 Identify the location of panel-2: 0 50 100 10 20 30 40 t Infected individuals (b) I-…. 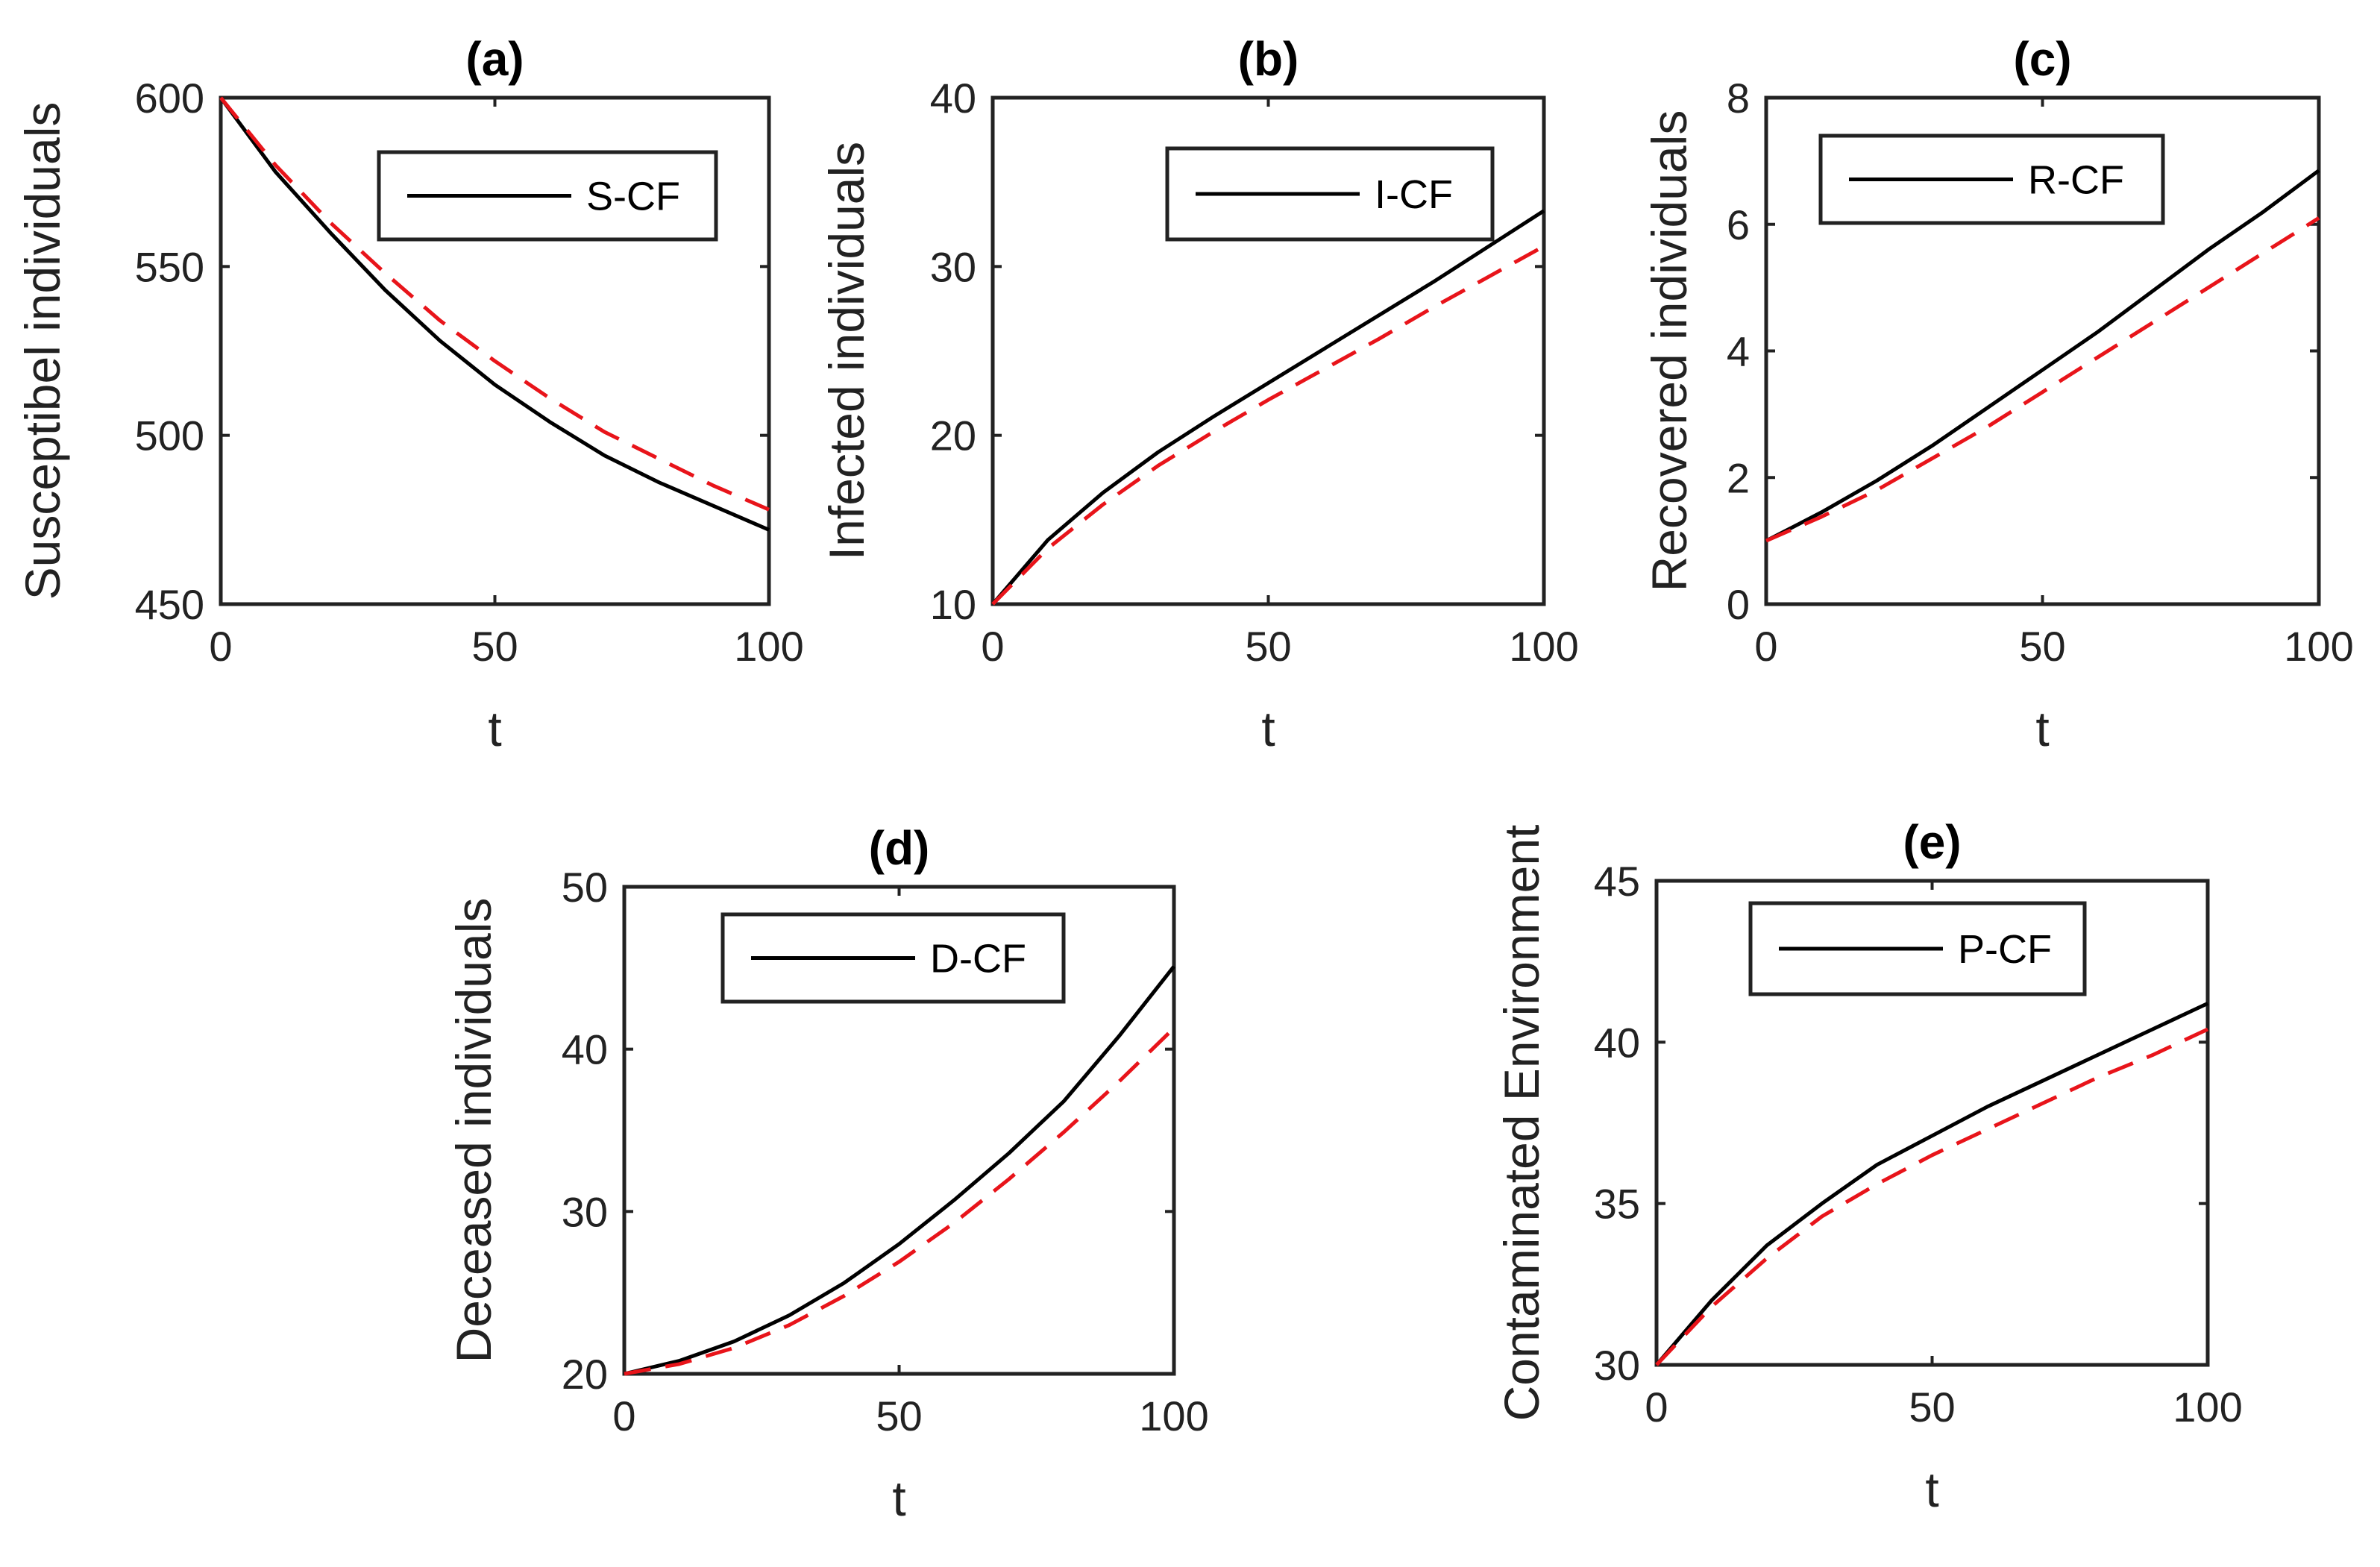
(1199, 394).